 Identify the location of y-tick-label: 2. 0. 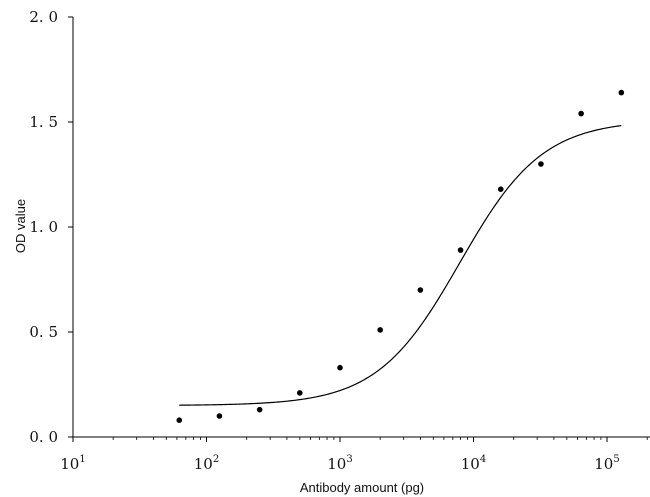
(43, 17).